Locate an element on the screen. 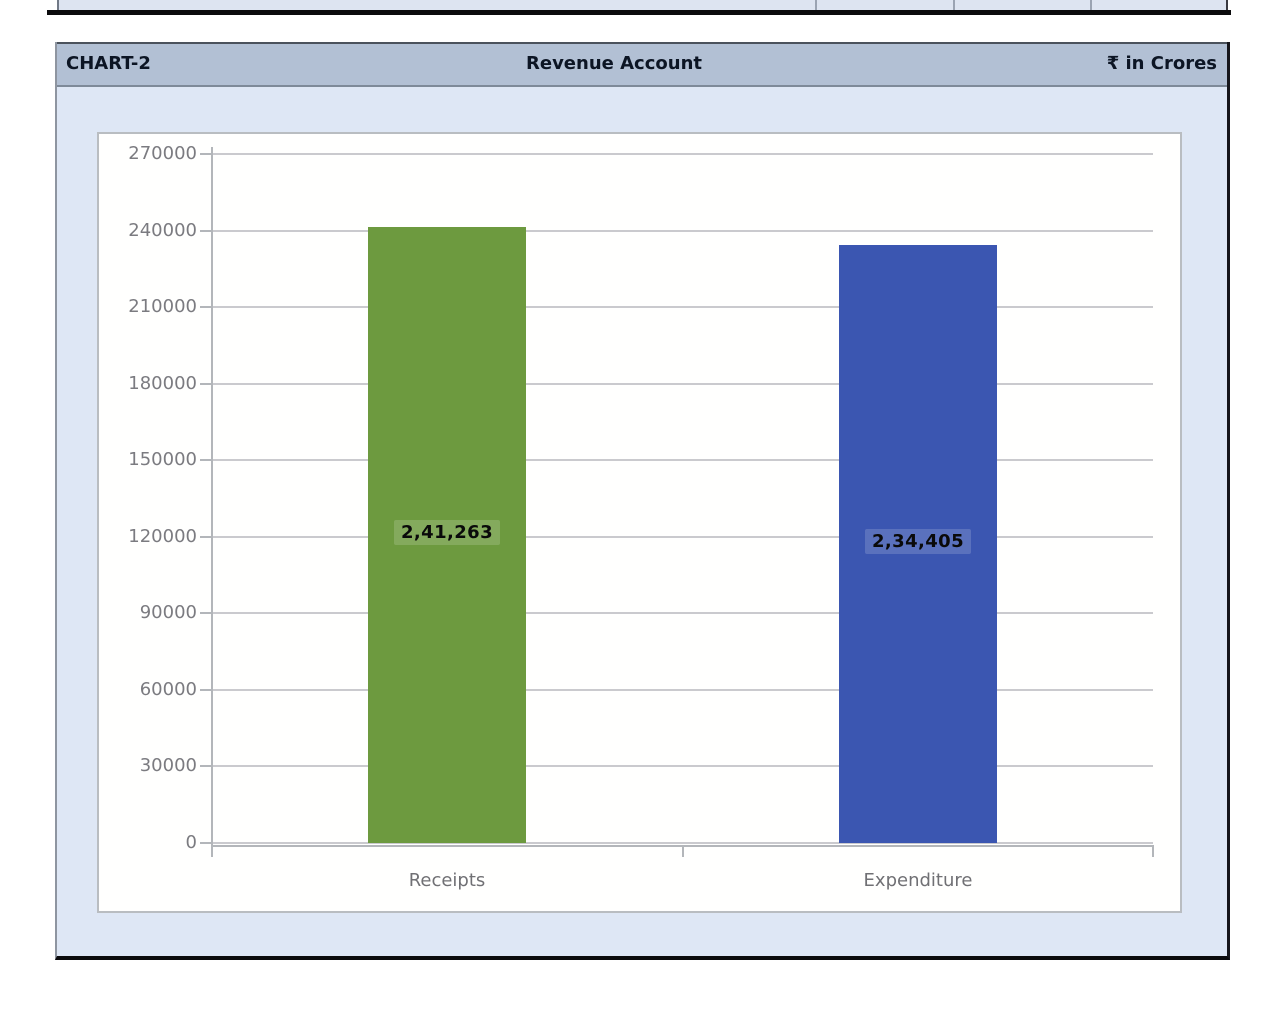 The width and height of the screenshot is (1278, 1015). bar-expenditure is located at coordinates (918, 544).